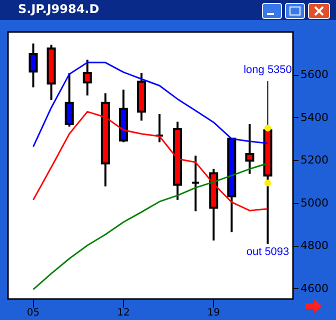 This screenshot has width=336, height=320. Describe the element at coordinates (213, 313) in the screenshot. I see `x-tick-label: 19` at that location.